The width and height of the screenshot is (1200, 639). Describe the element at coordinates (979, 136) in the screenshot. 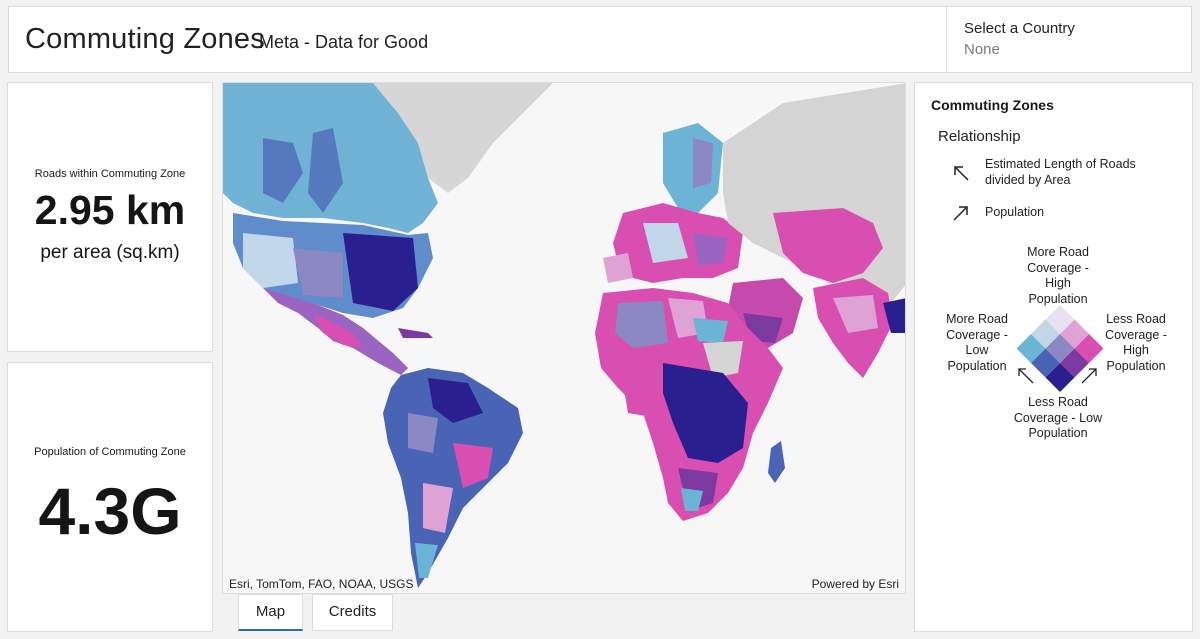

I see `legend-relationship-label: Relationship` at that location.